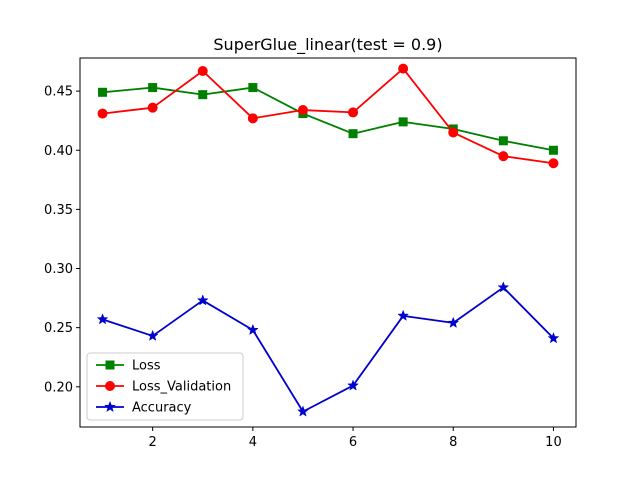 The height and width of the screenshot is (480, 640). I want to click on legend-item: Accuracy, so click(144, 408).